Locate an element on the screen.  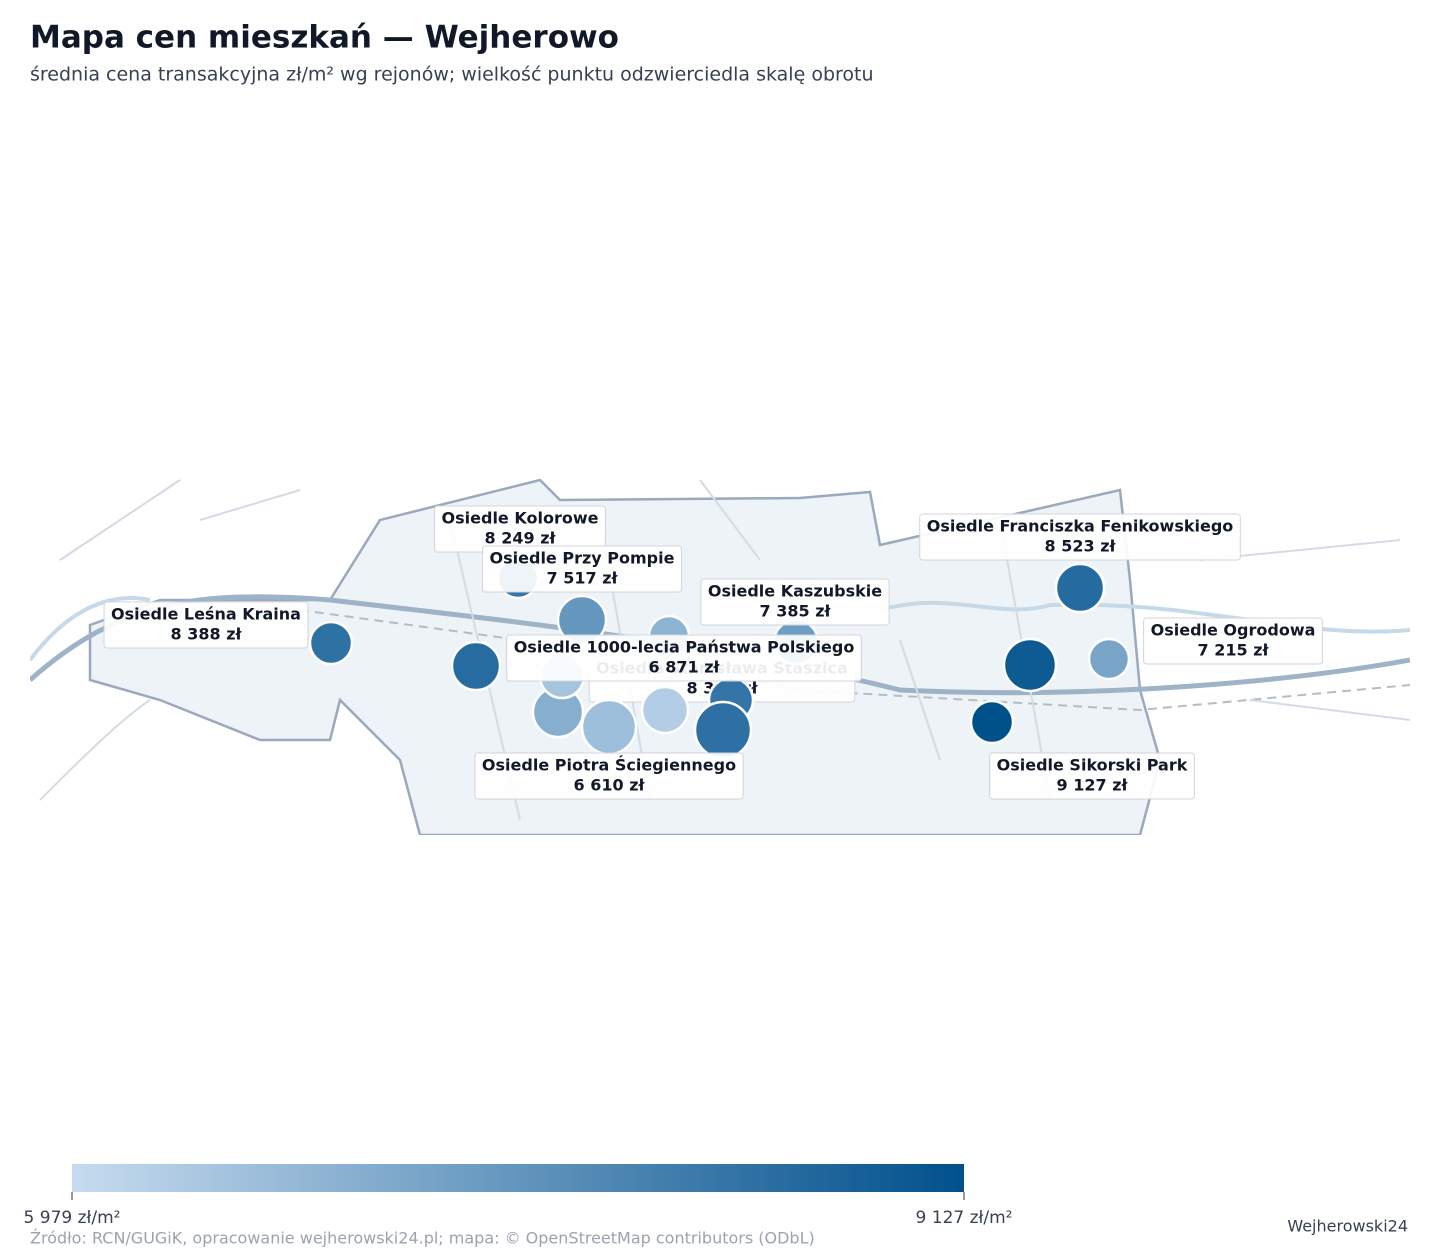
label-name: Osiedle Piotra Ściegiennego is located at coordinates (609, 765).